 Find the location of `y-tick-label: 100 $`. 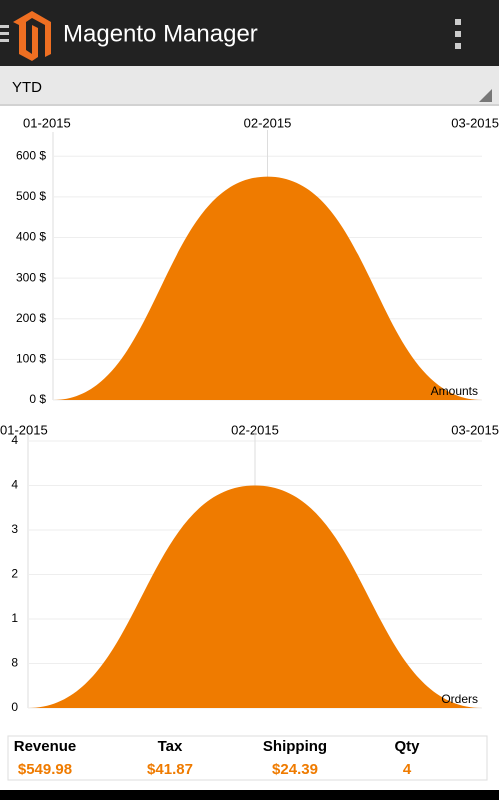

y-tick-label: 100 $ is located at coordinates (31, 359).